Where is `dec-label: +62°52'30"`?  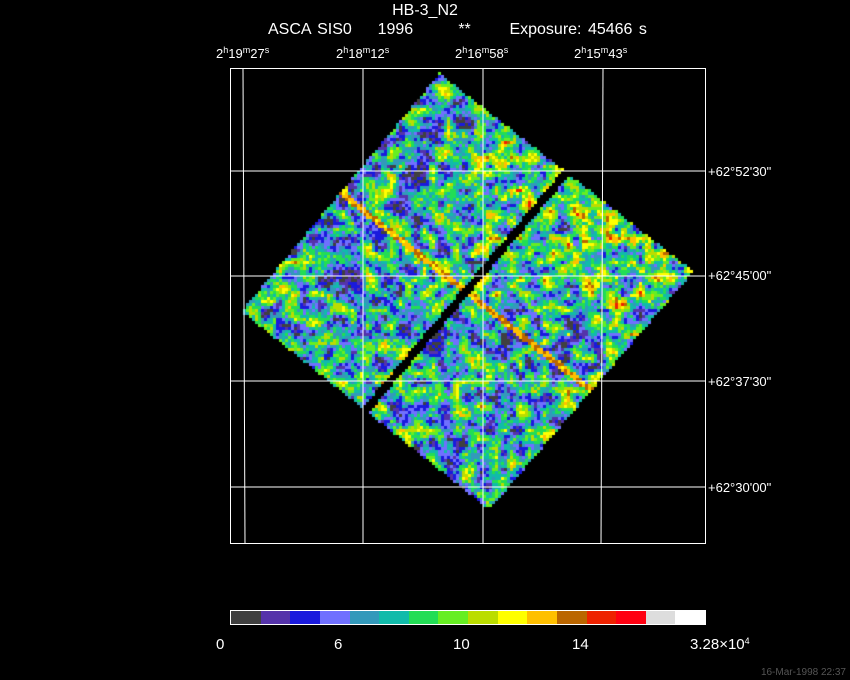 dec-label: +62°52'30" is located at coordinates (740, 171).